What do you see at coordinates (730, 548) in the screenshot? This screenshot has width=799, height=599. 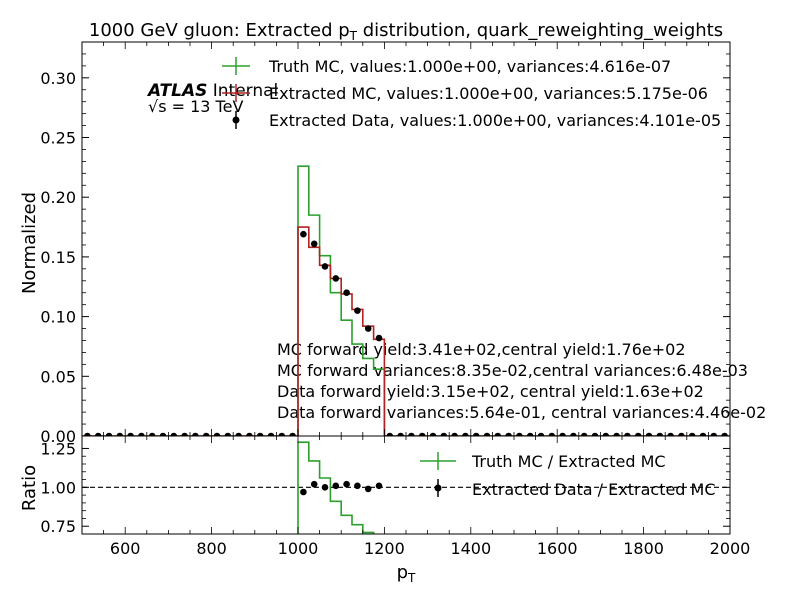 I see `xtick-label: 2000` at bounding box center [730, 548].